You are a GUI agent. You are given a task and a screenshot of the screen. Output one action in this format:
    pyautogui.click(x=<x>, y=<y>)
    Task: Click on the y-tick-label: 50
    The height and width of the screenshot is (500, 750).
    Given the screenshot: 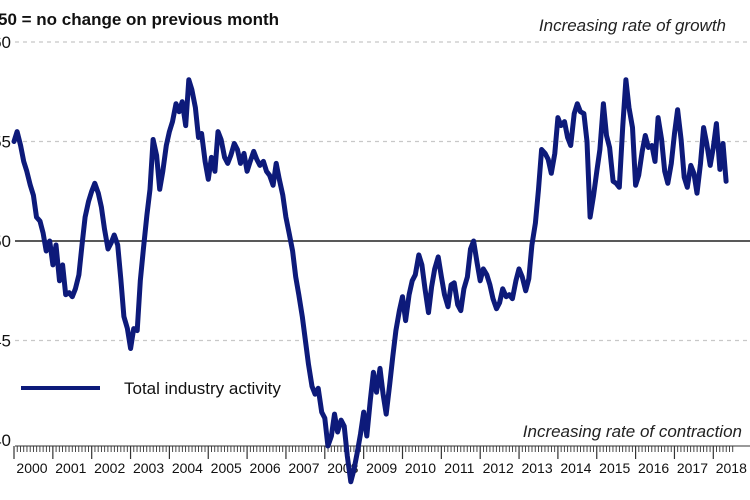 What is the action you would take?
    pyautogui.click(x=5, y=241)
    